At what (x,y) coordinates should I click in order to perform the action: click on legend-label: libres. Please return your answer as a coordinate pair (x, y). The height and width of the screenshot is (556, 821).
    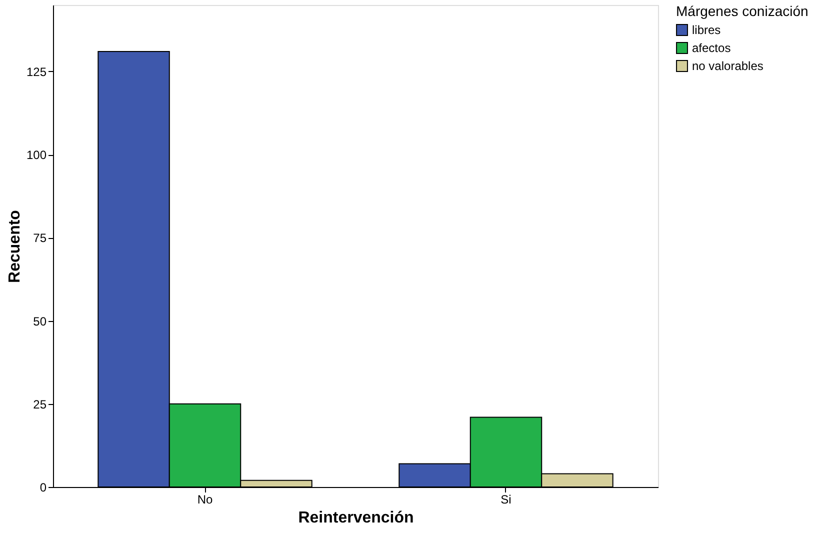
    Looking at the image, I should click on (706, 30).